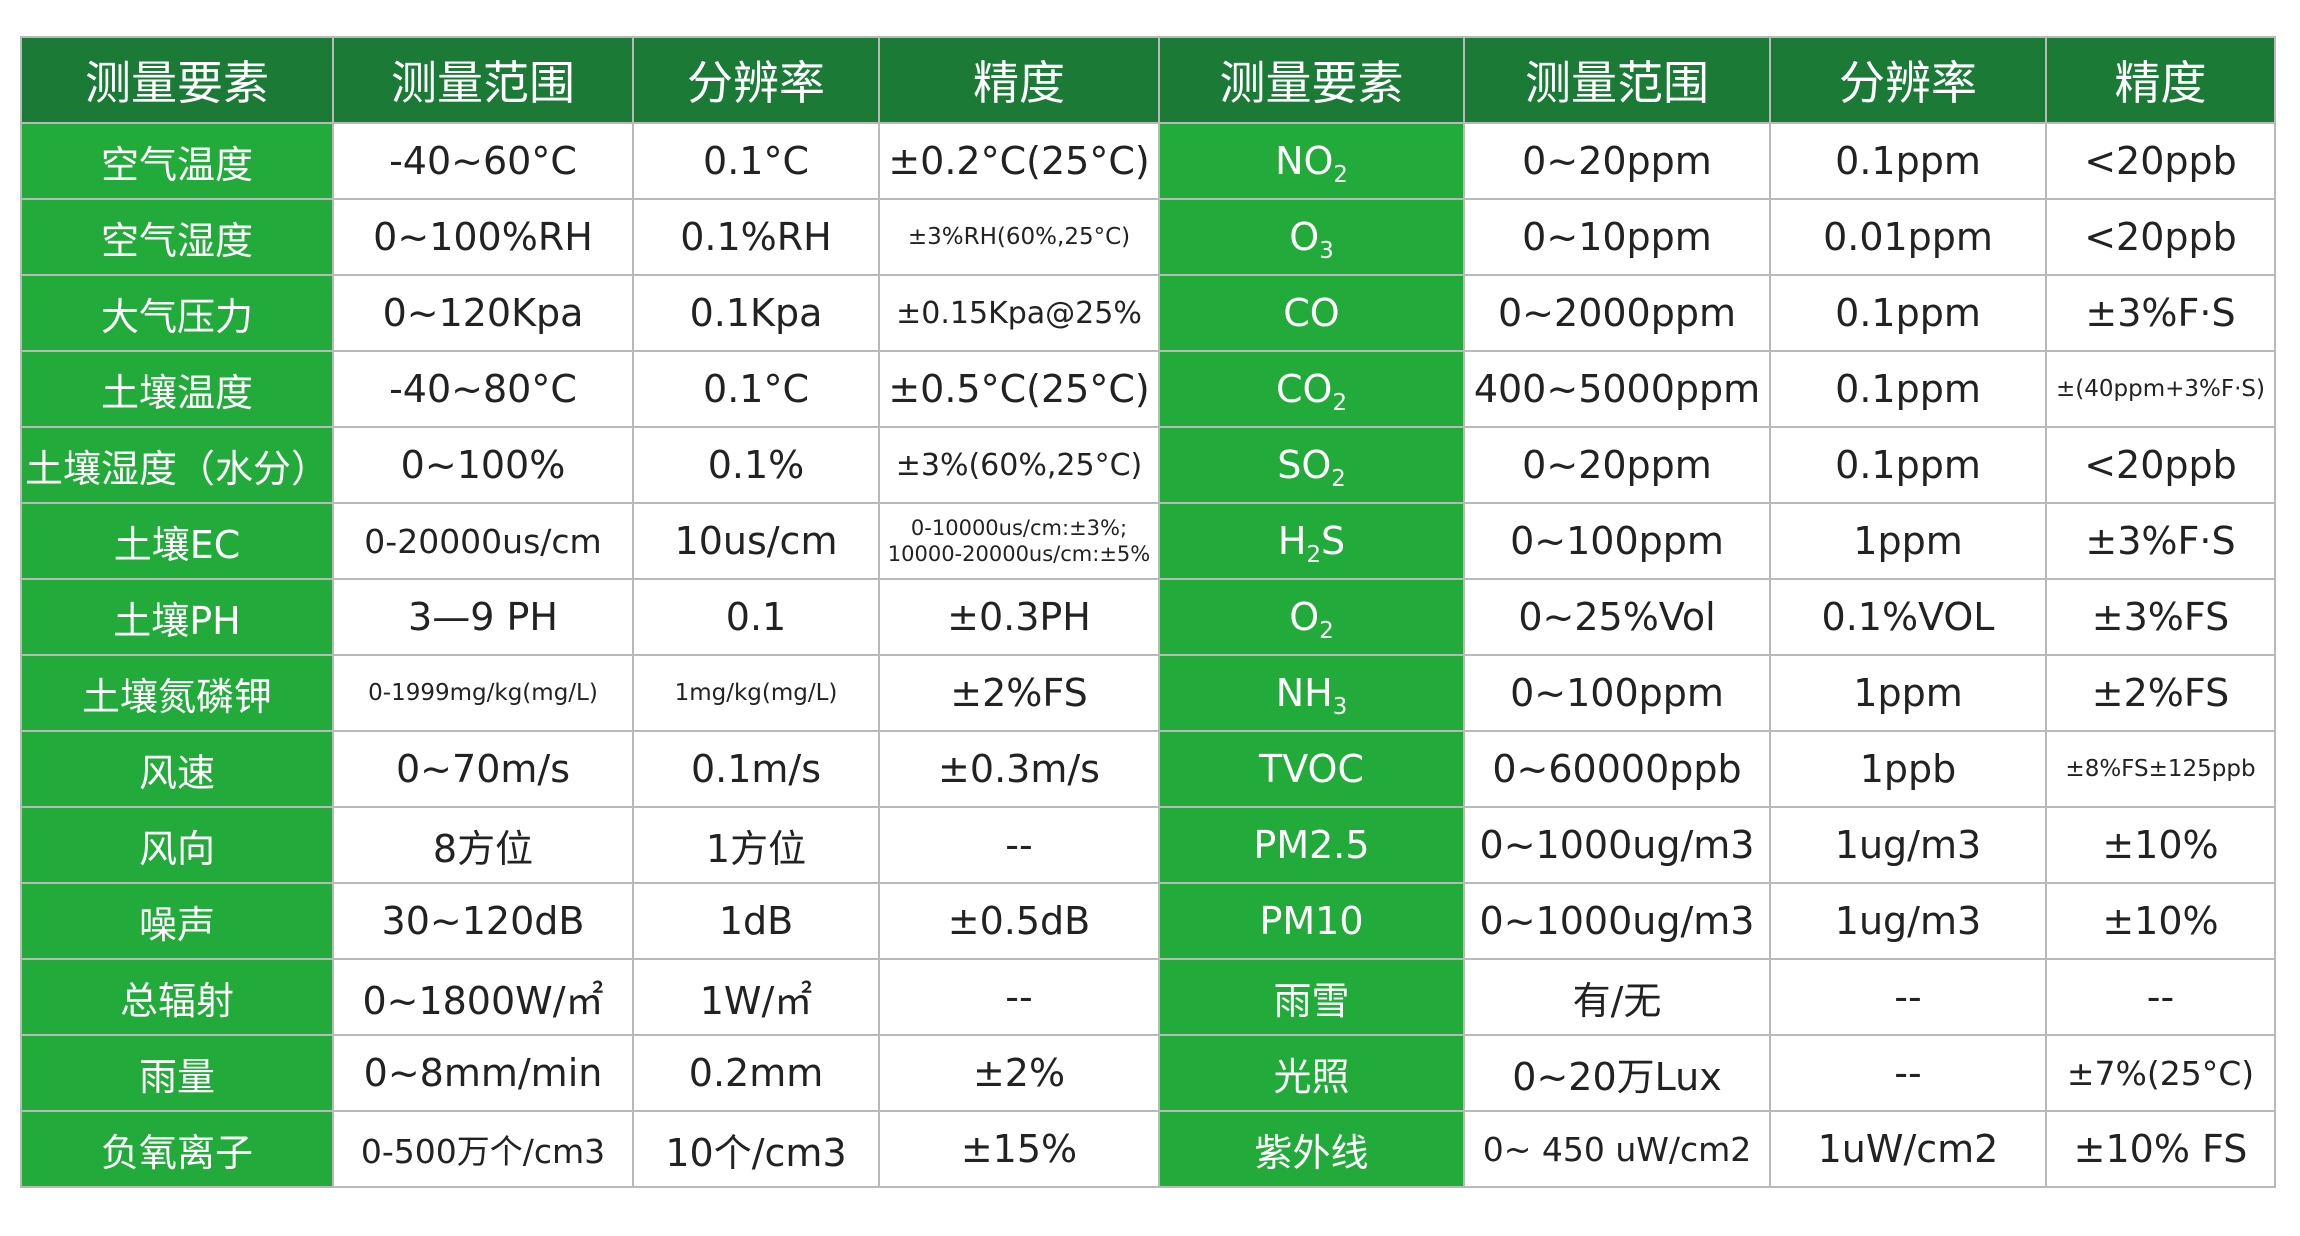 The width and height of the screenshot is (2300, 1236). What do you see at coordinates (1340, 706) in the screenshot?
I see `param-subscript: 3` at bounding box center [1340, 706].